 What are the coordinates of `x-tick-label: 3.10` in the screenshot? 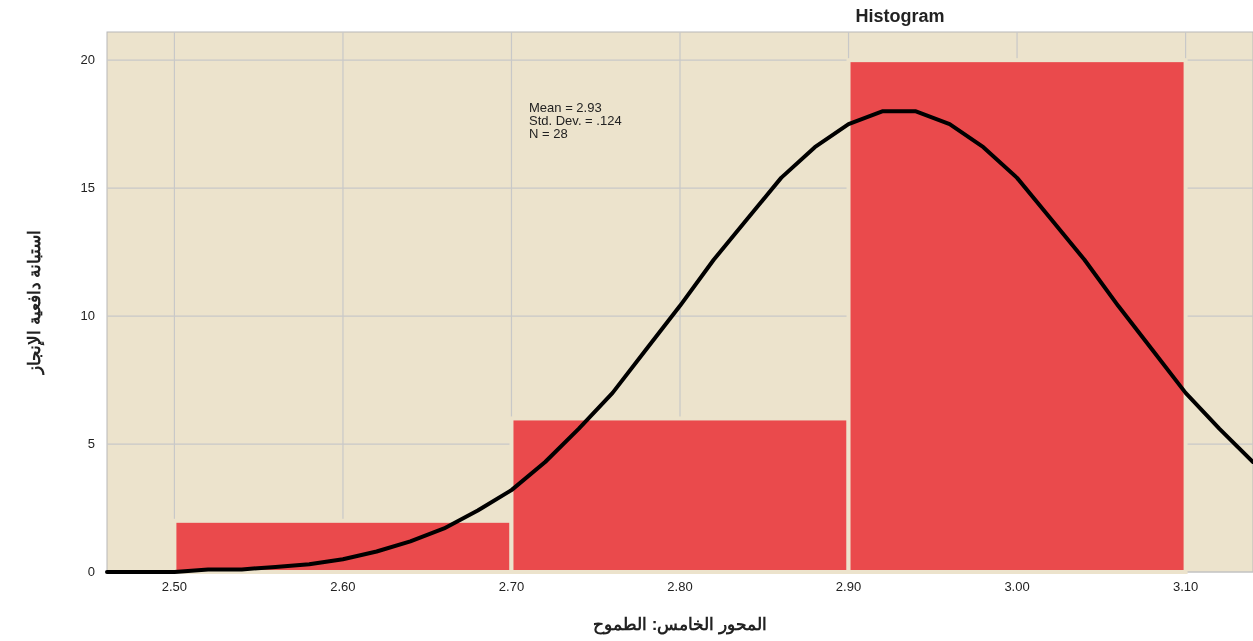 It's located at (1185, 586).